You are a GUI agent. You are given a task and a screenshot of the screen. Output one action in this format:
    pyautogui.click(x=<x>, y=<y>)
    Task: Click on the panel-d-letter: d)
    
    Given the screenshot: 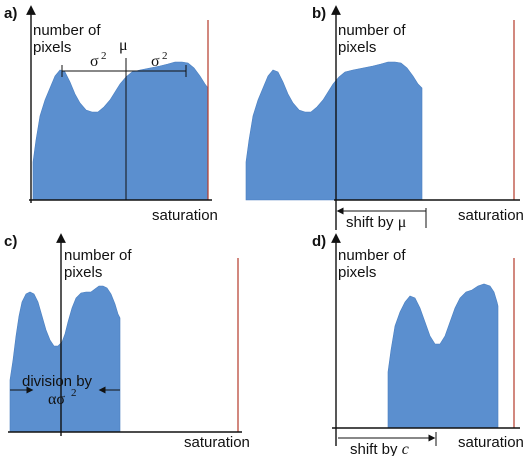 What is the action you would take?
    pyautogui.click(x=319, y=241)
    